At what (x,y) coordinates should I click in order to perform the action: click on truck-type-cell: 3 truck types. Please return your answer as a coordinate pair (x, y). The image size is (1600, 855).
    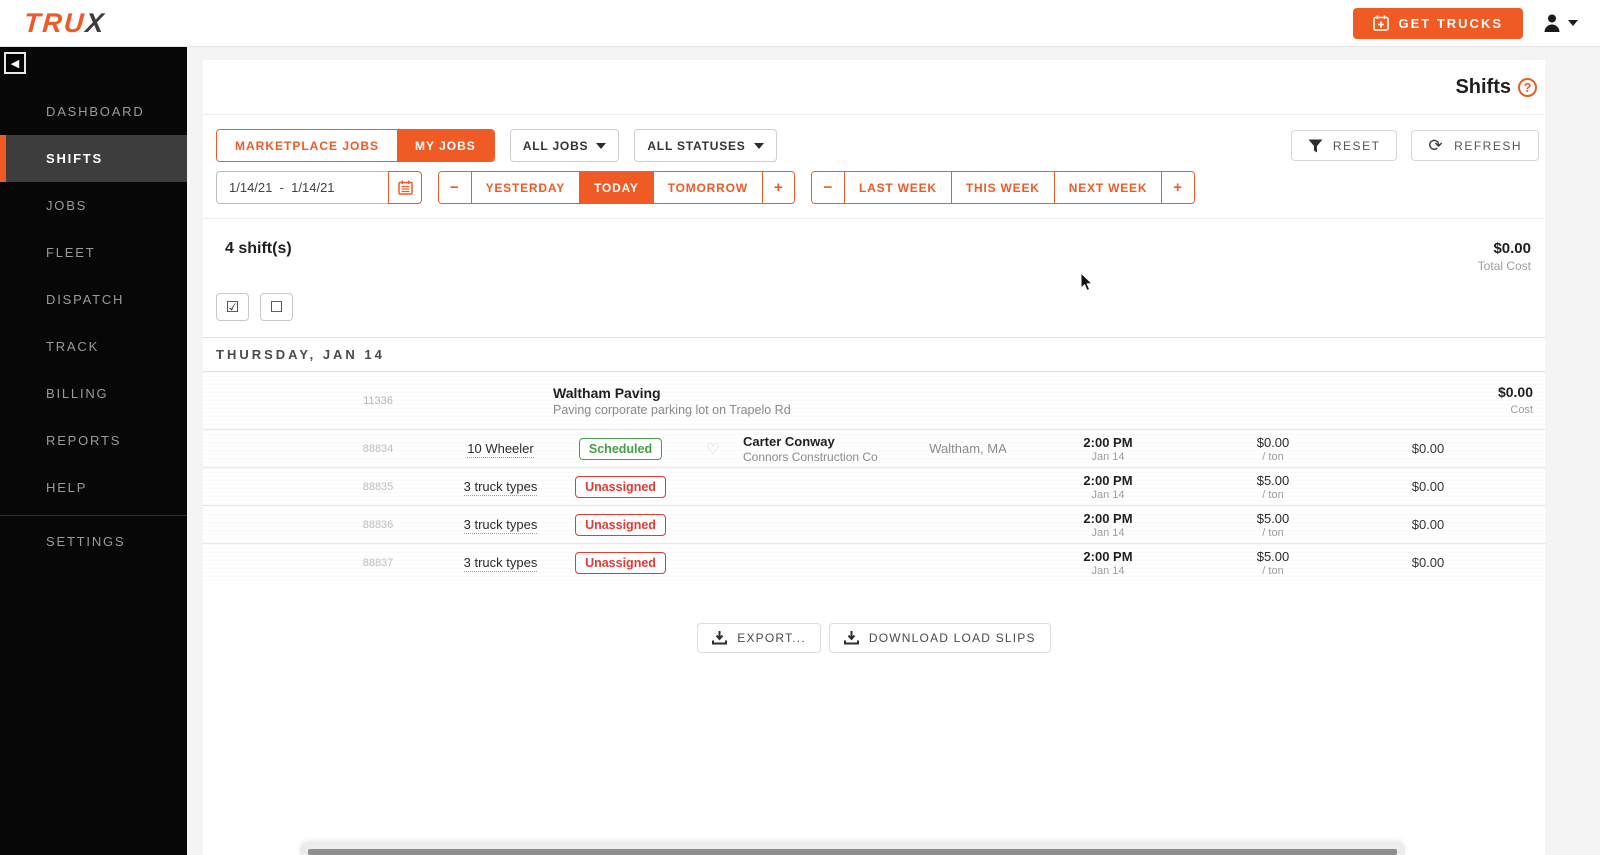
    Looking at the image, I should click on (500, 525).